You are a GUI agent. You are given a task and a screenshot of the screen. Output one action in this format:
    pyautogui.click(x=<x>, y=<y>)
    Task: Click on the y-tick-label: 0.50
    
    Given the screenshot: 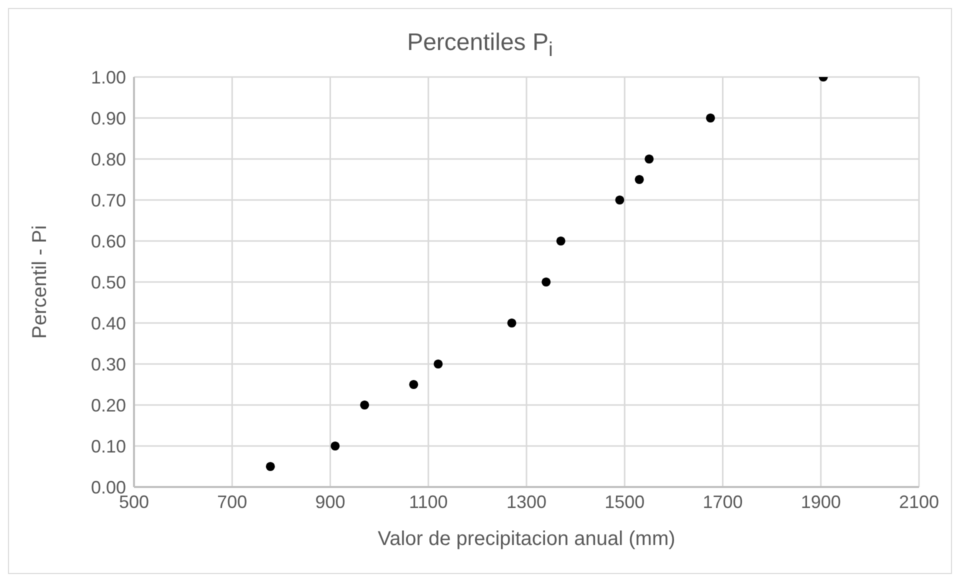 What is the action you would take?
    pyautogui.click(x=108, y=282)
    